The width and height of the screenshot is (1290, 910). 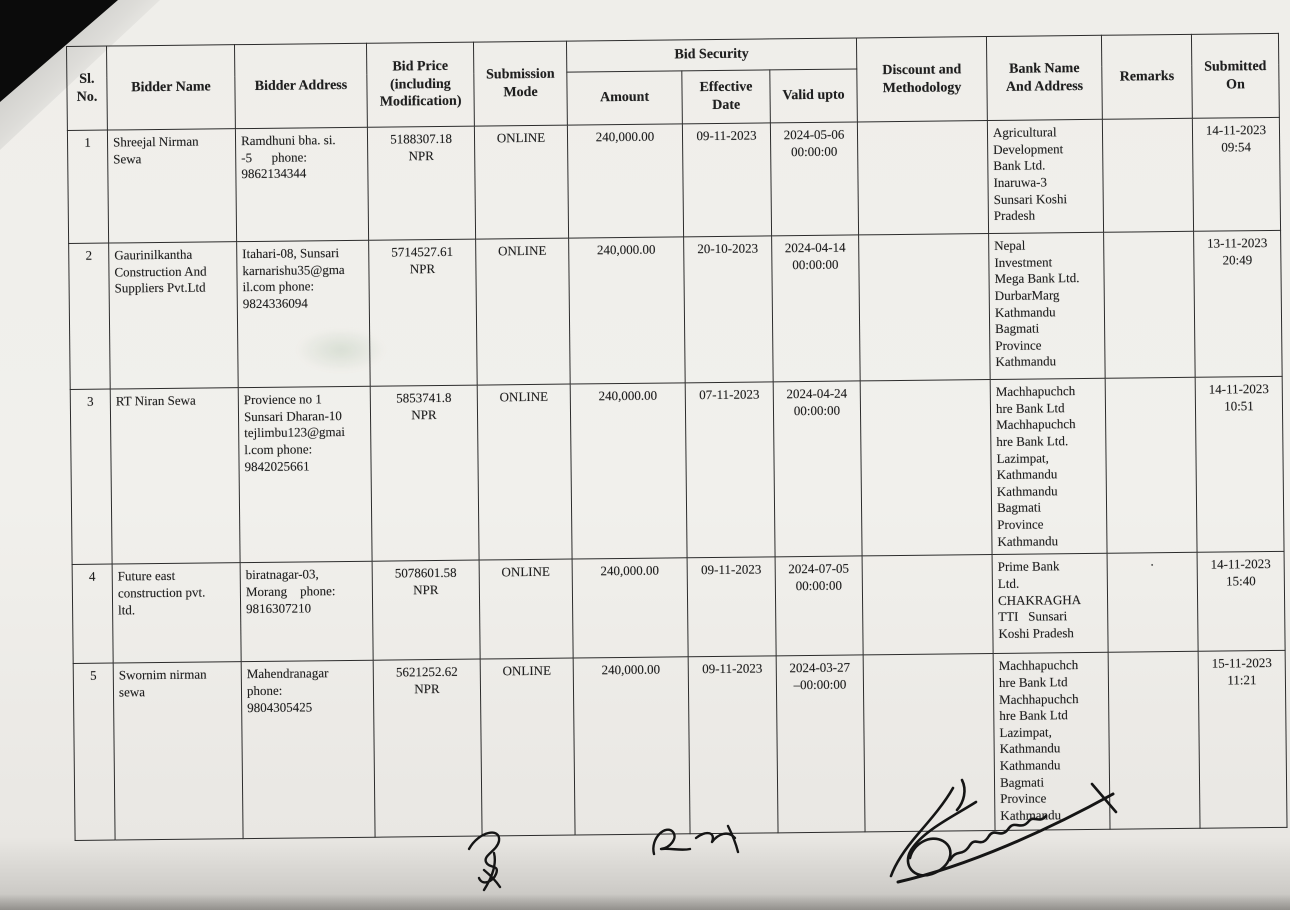 What do you see at coordinates (302, 184) in the screenshot?
I see `cell-bidder-address: Ramdhuni bha. si. -5 phone: 9862134344` at bounding box center [302, 184].